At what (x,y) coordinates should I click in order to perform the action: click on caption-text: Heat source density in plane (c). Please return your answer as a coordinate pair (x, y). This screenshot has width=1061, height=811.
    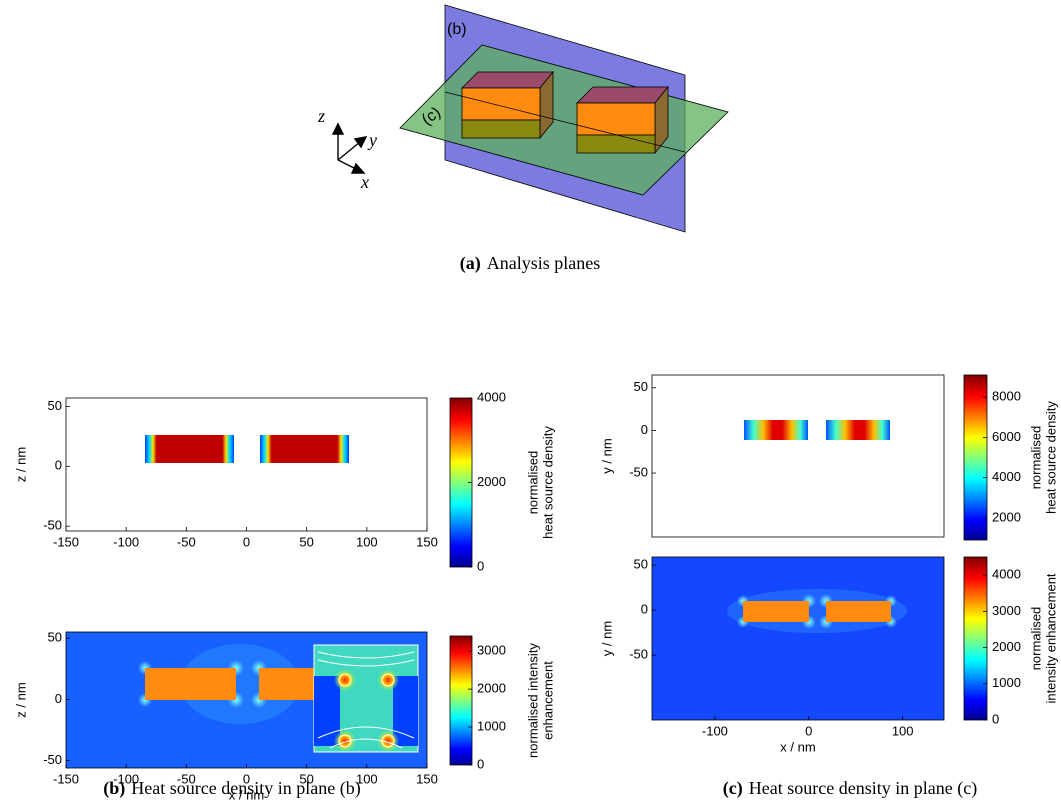
    Looking at the image, I should click on (863, 788).